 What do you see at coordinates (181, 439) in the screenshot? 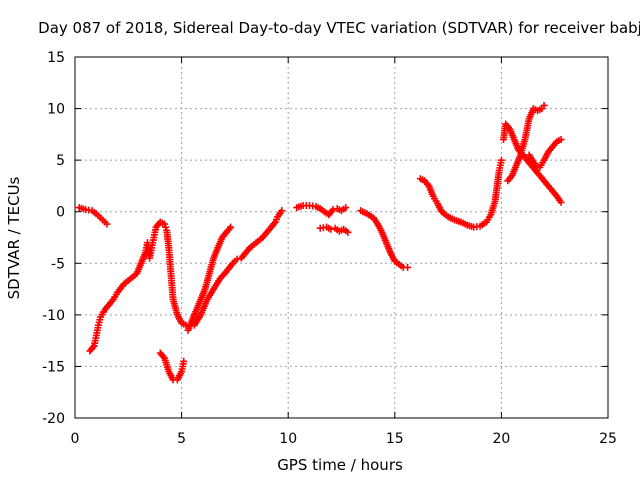
I see `x-tick-label: 5` at bounding box center [181, 439].